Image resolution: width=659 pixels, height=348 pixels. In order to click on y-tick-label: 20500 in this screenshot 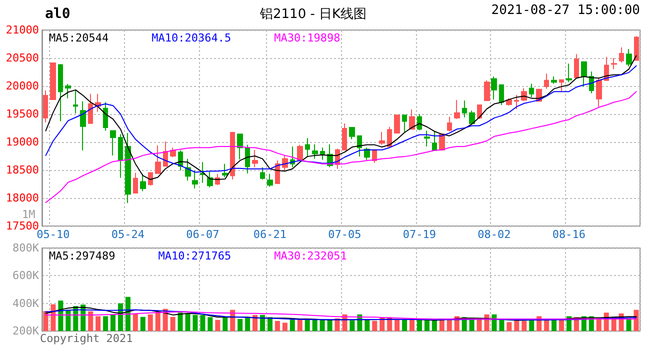, I will do `click(22, 58)`.